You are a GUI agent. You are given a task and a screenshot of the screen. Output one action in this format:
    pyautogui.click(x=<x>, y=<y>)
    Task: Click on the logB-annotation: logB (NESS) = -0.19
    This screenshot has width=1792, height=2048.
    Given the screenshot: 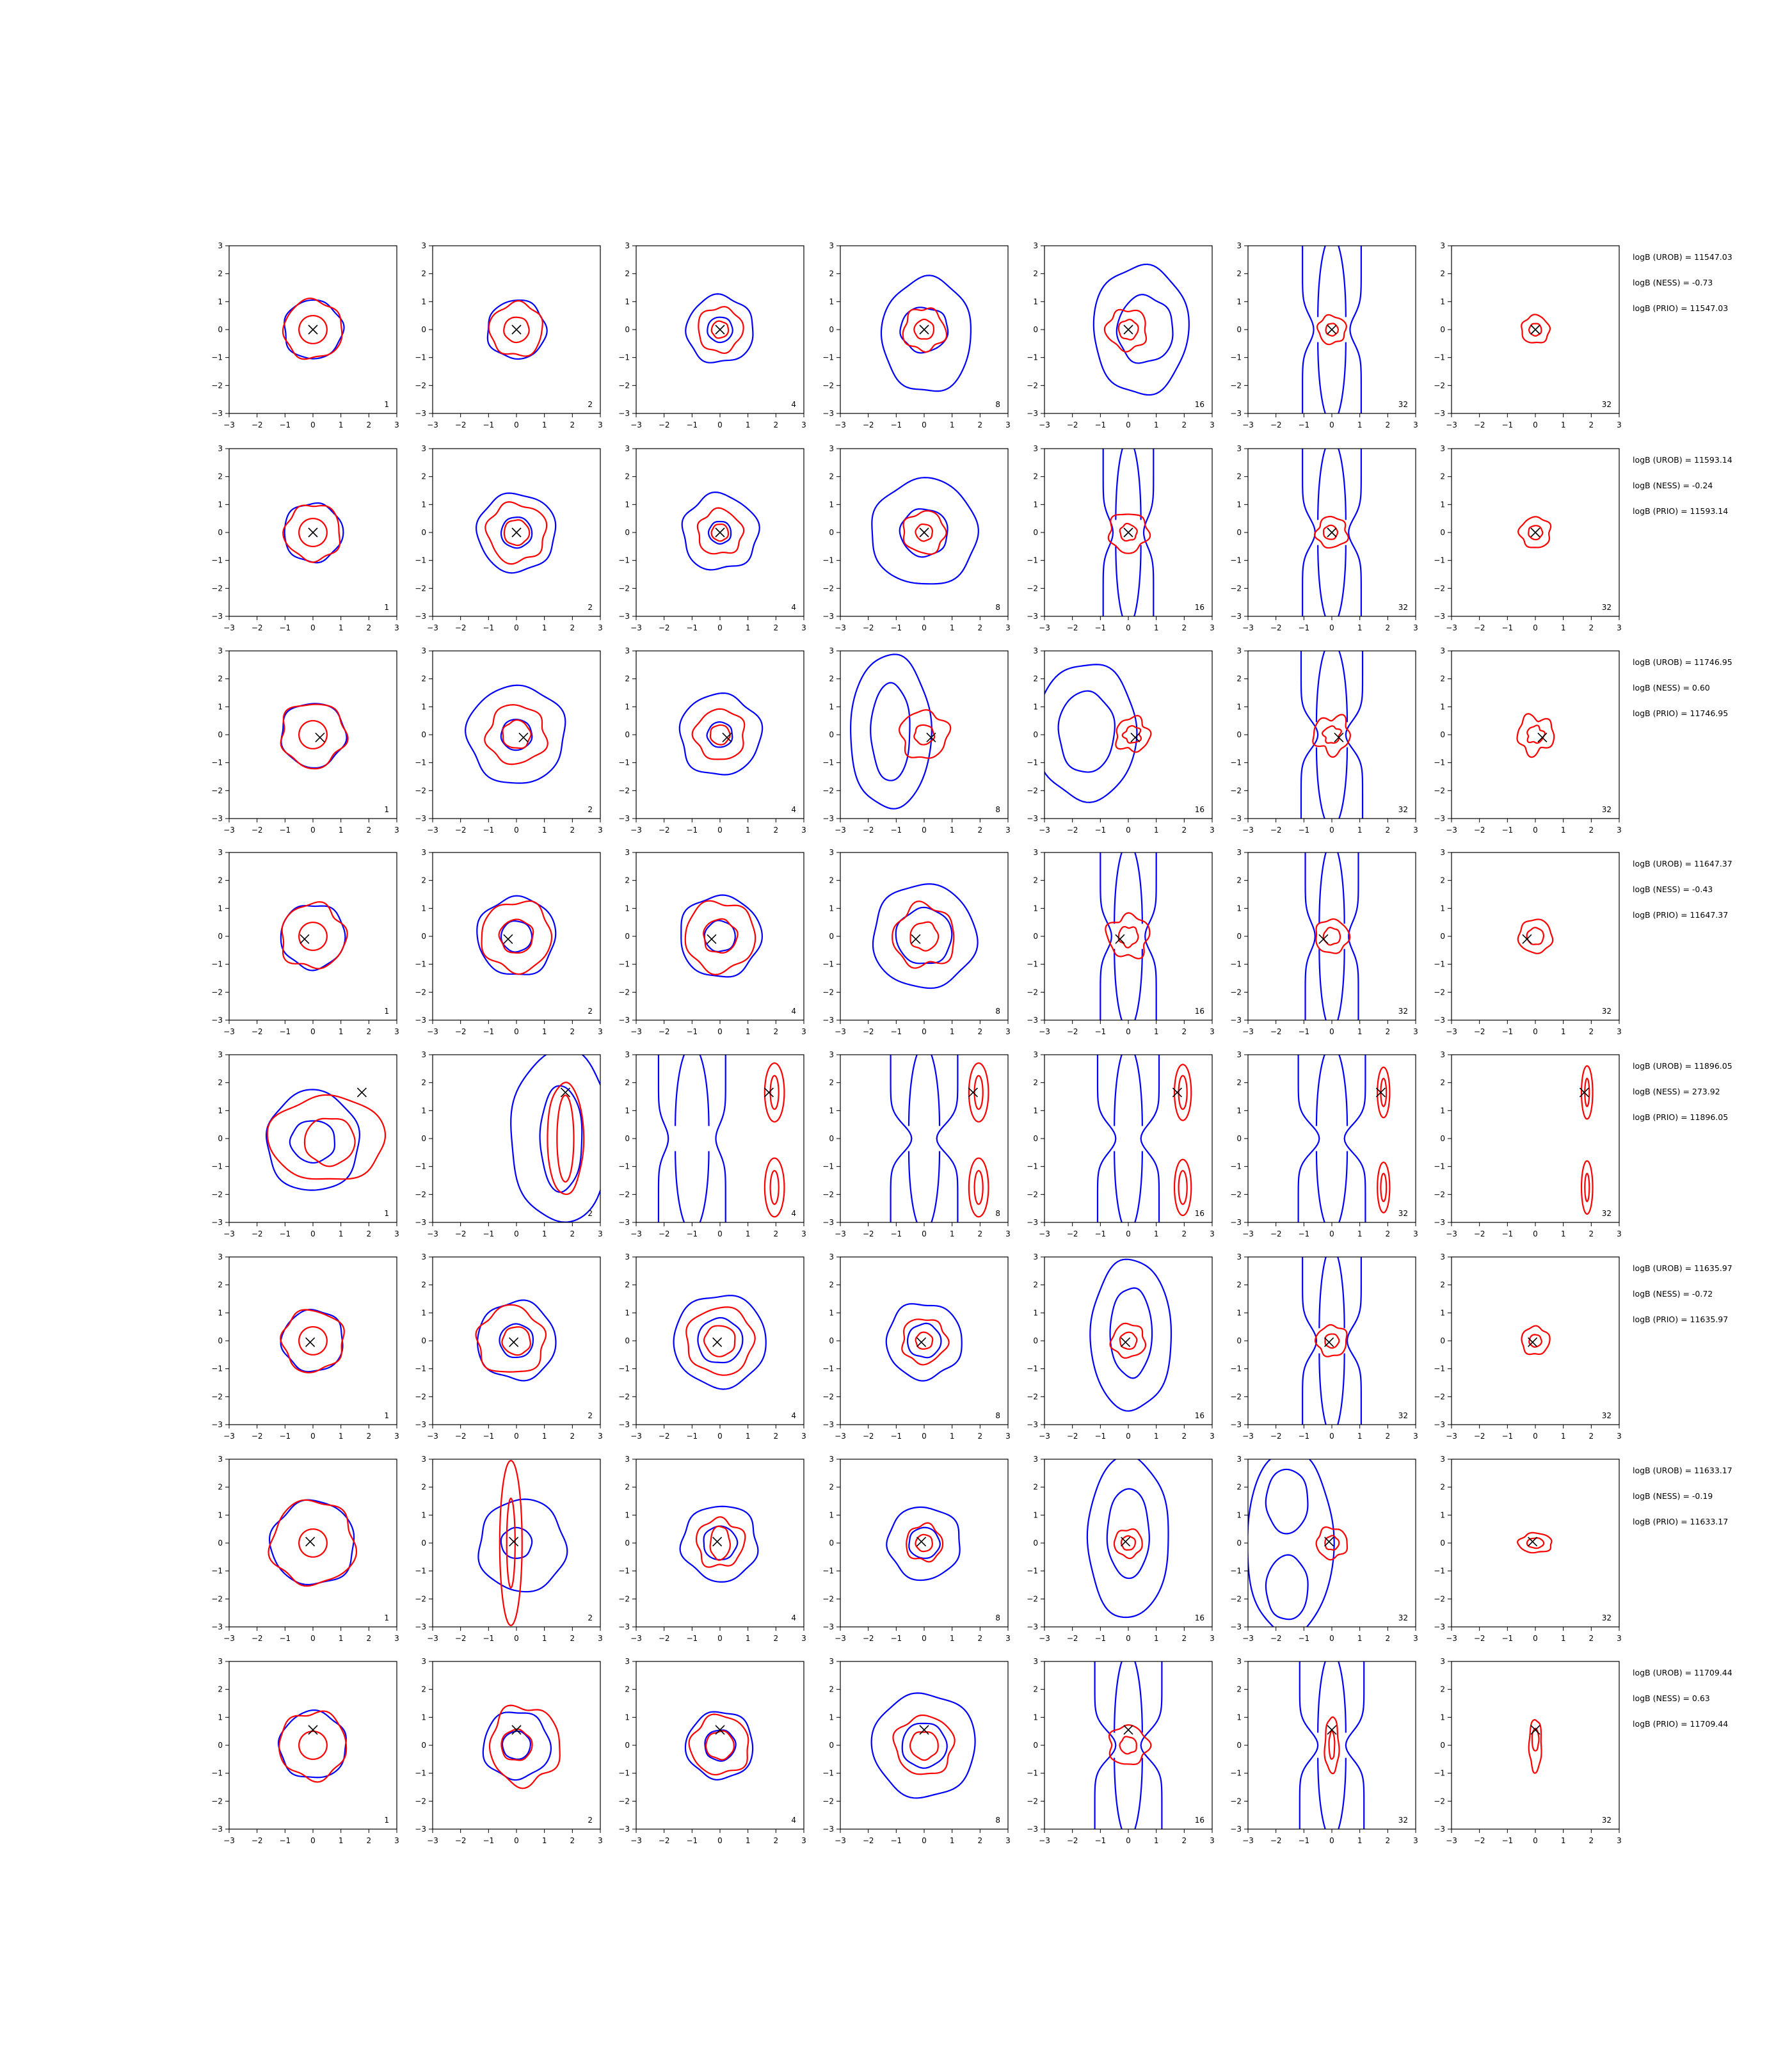 What is the action you would take?
    pyautogui.click(x=1673, y=1496)
    